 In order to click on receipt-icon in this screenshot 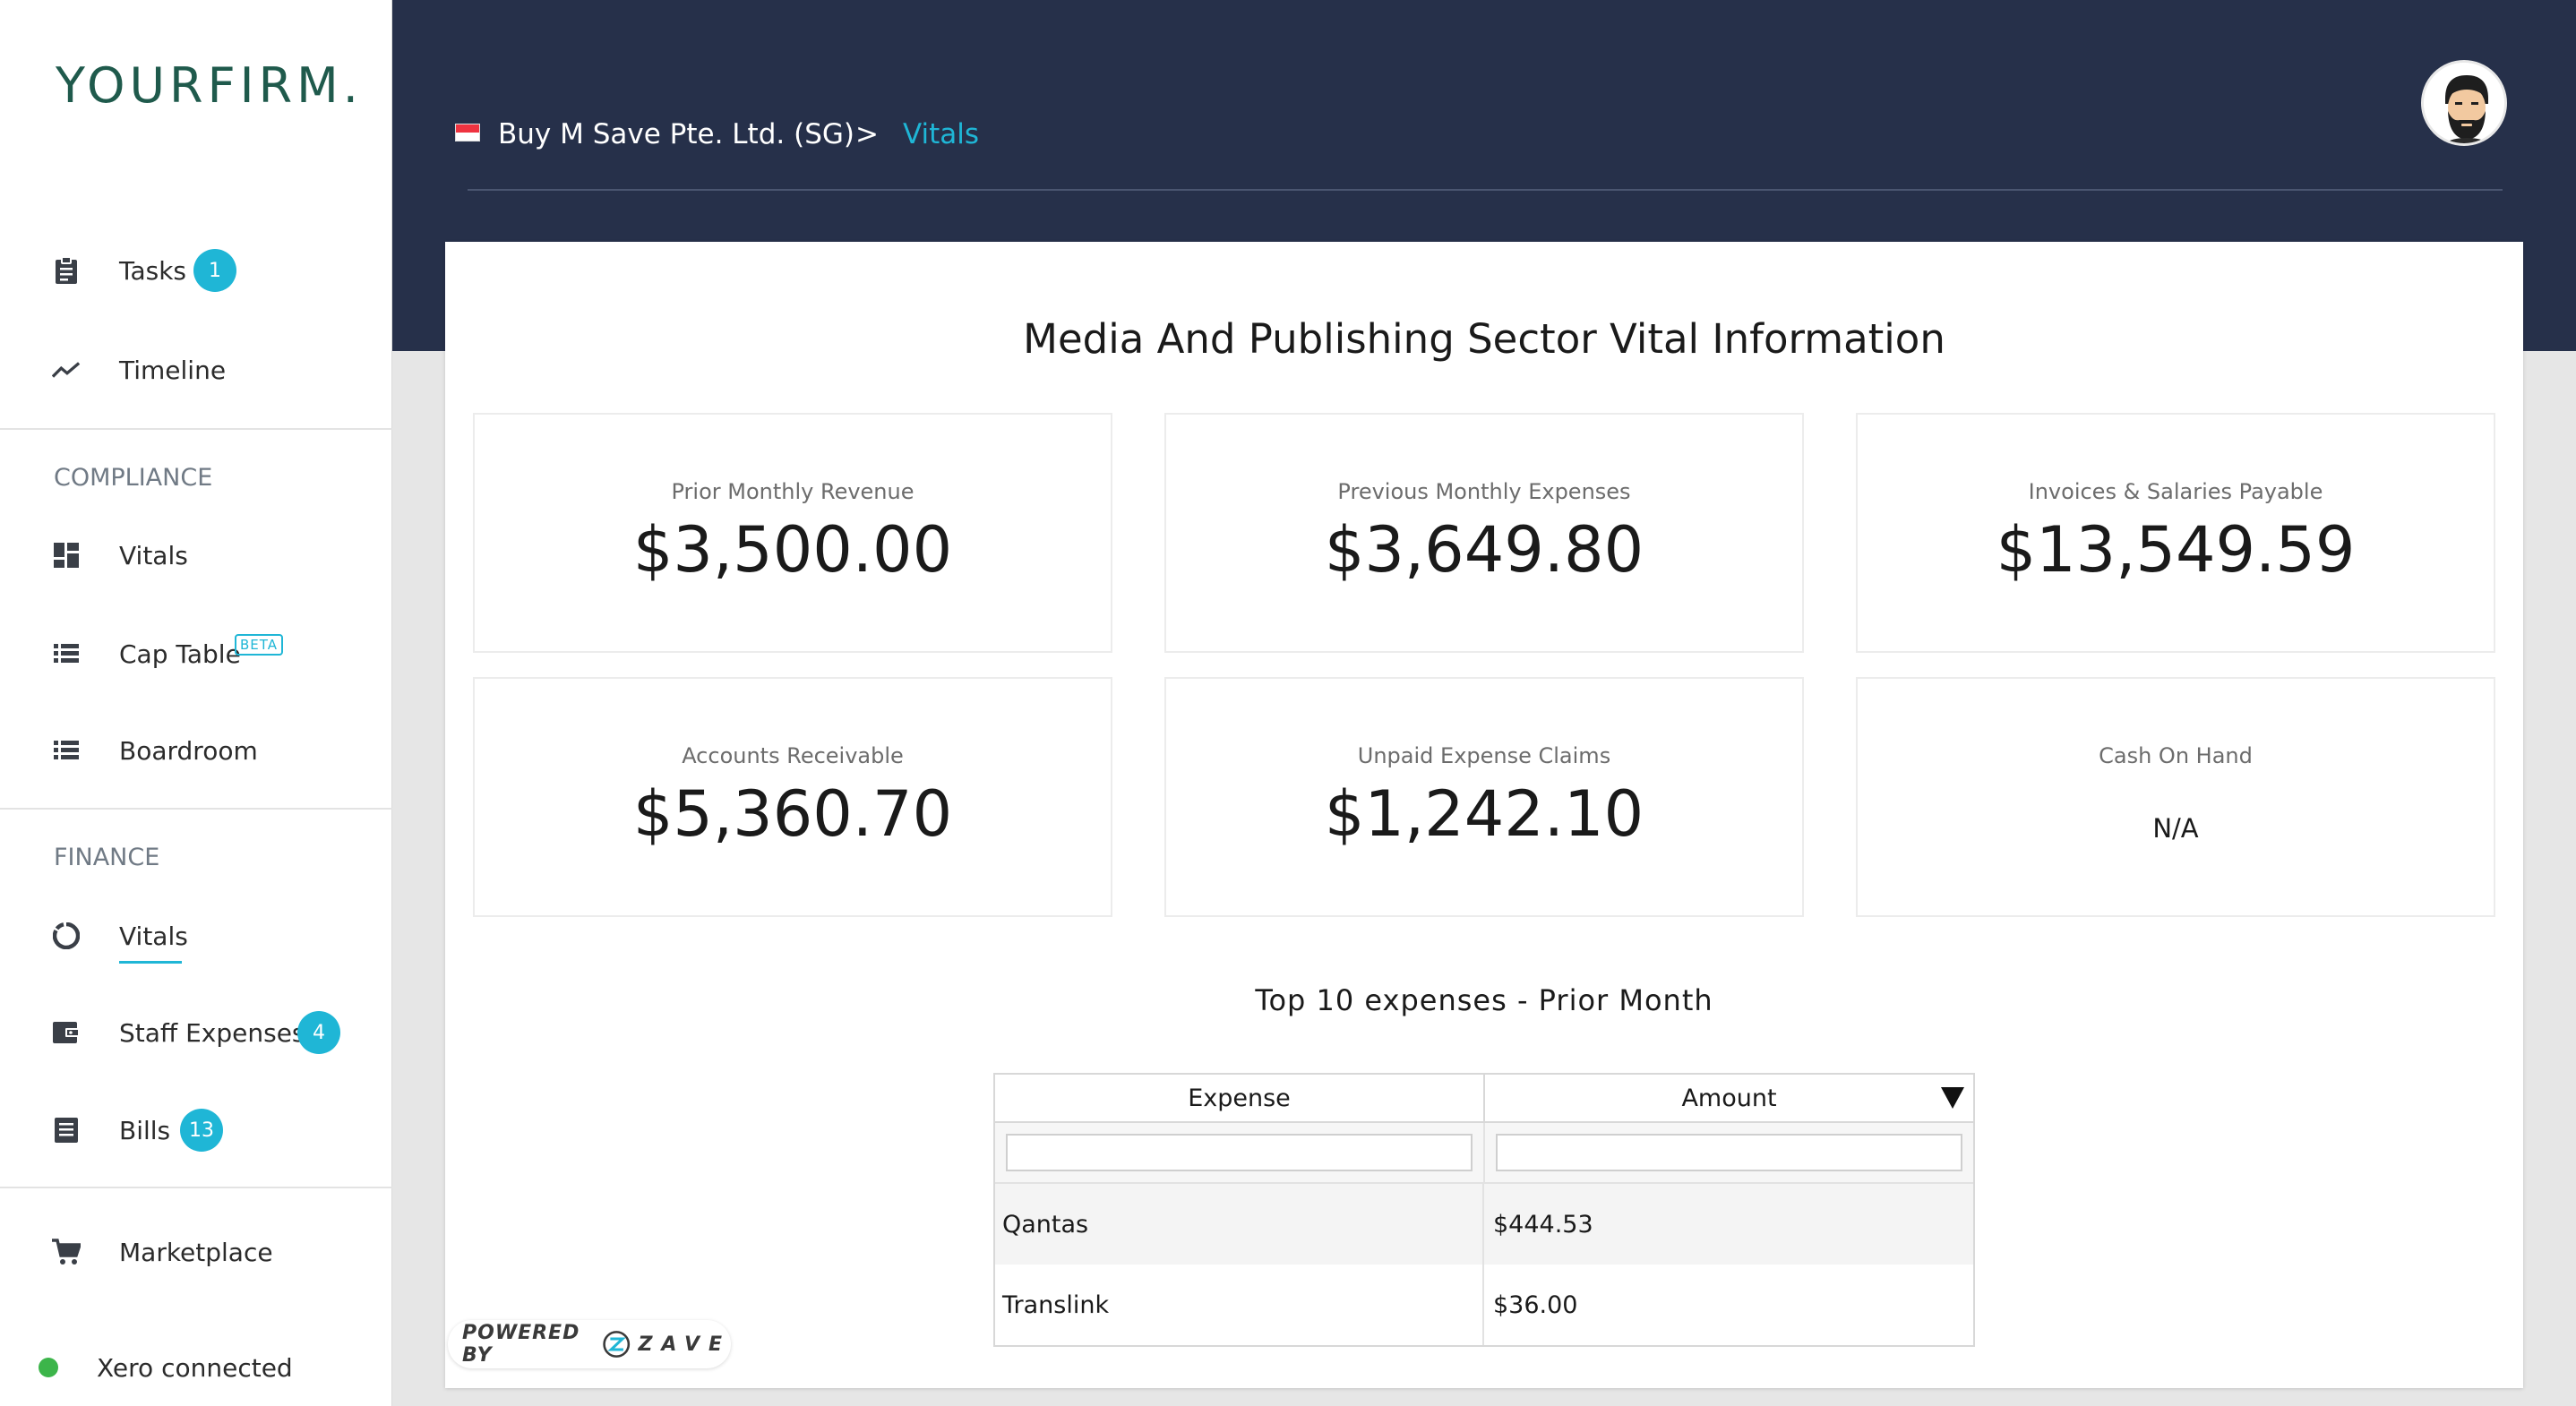, I will do `click(66, 1130)`.